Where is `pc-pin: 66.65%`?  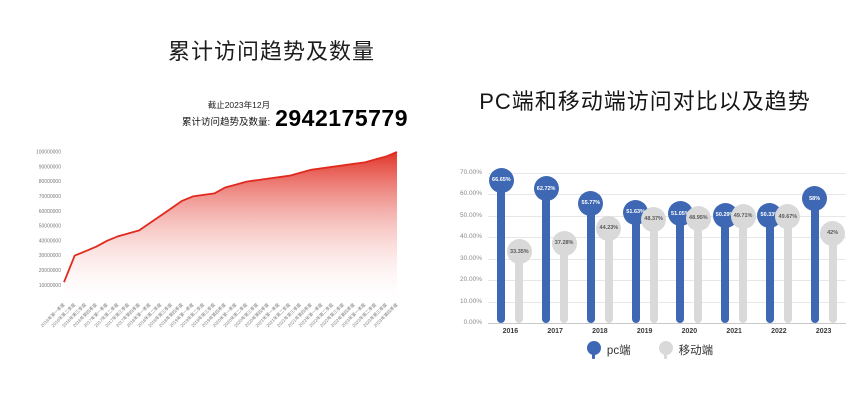
pc-pin: 66.65% is located at coordinates (501, 180).